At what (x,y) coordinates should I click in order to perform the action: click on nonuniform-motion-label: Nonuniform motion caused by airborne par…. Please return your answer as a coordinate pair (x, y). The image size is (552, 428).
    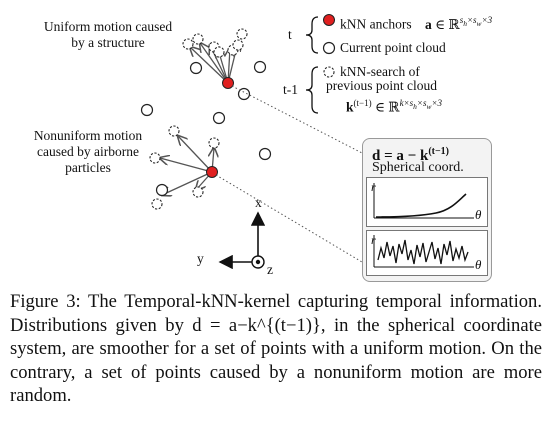
    Looking at the image, I should click on (88, 151).